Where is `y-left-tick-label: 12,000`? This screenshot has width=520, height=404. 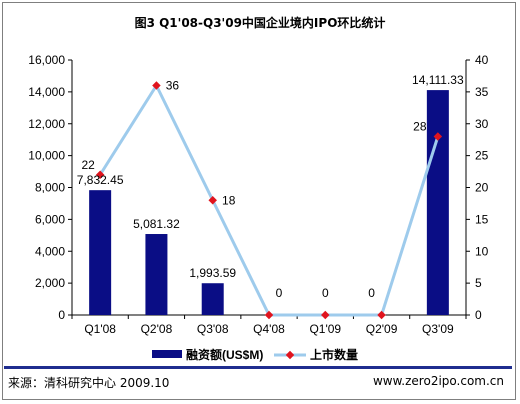 y-left-tick-label: 12,000 is located at coordinates (46, 124).